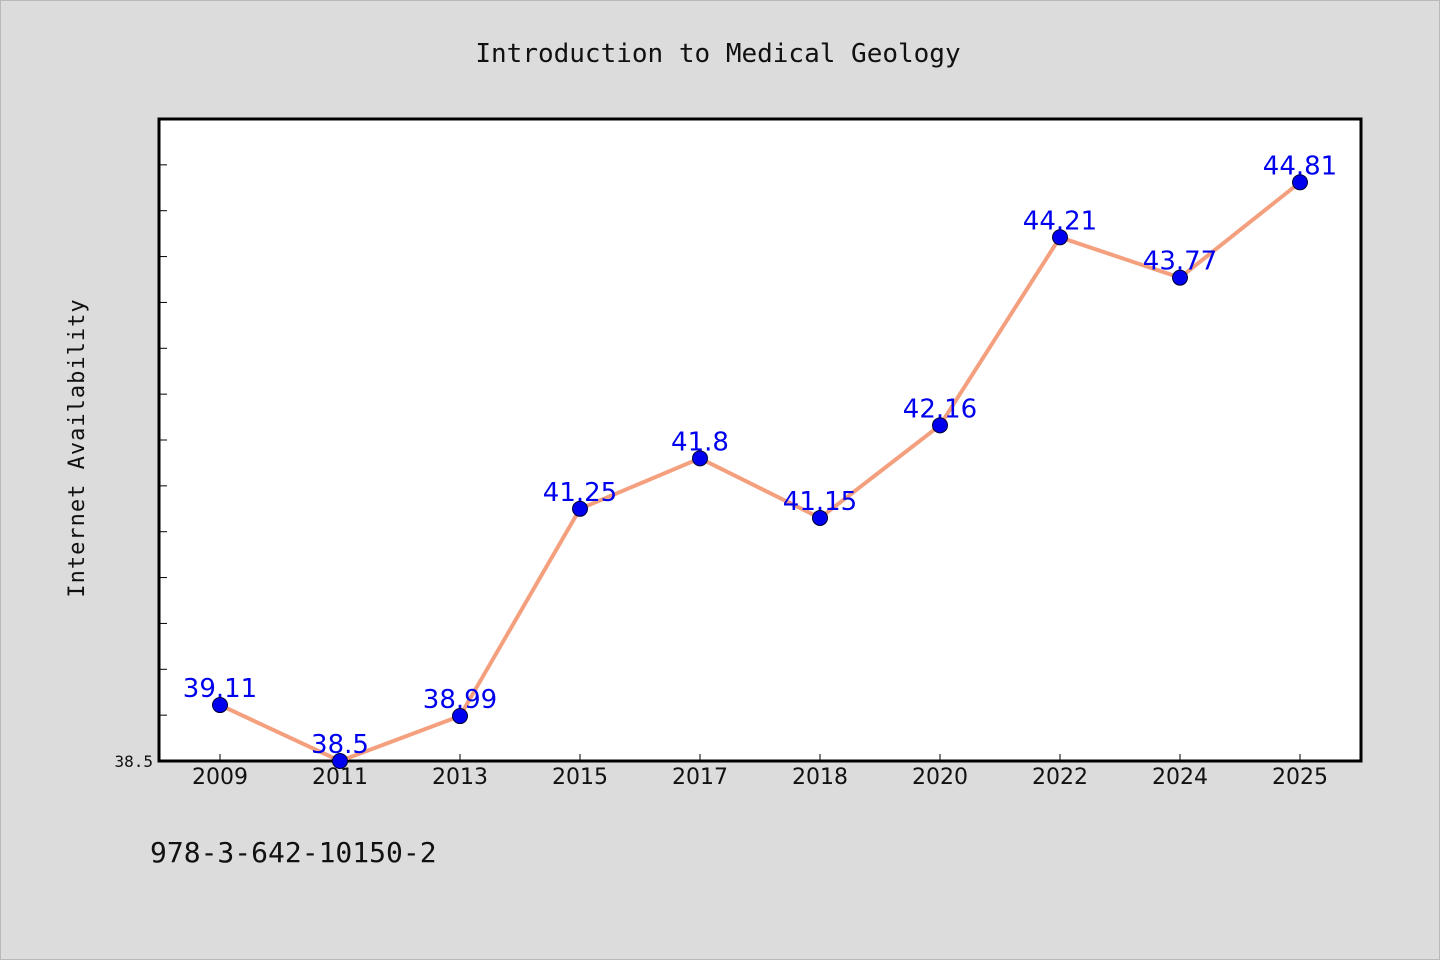 This screenshot has width=1440, height=960. I want to click on x-axis-ticks: 2009 2011 2013 2015 2017 2018 2020 2022 2024 2025, so click(760, 772).